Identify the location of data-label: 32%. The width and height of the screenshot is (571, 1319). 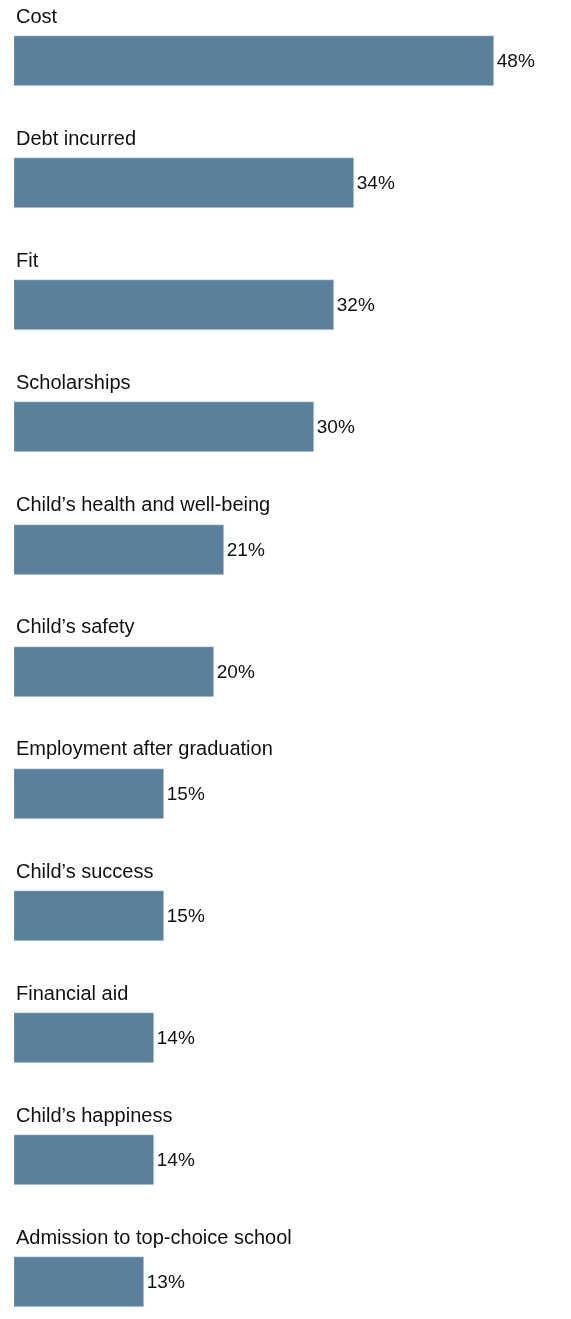
(355, 305).